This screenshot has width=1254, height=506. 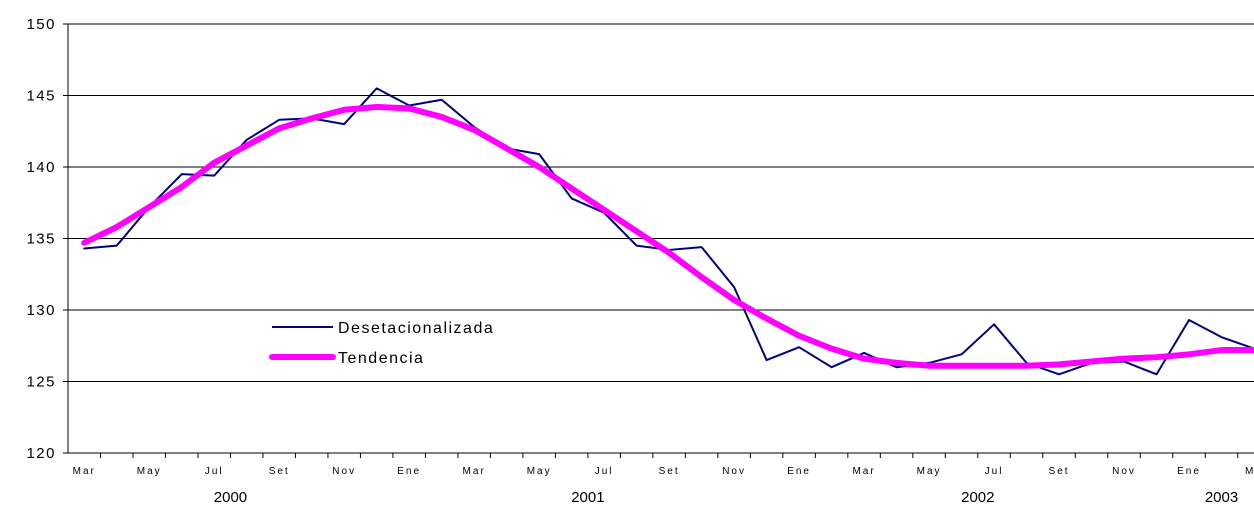 I want to click on y-tick-label: 120, so click(x=41, y=453).